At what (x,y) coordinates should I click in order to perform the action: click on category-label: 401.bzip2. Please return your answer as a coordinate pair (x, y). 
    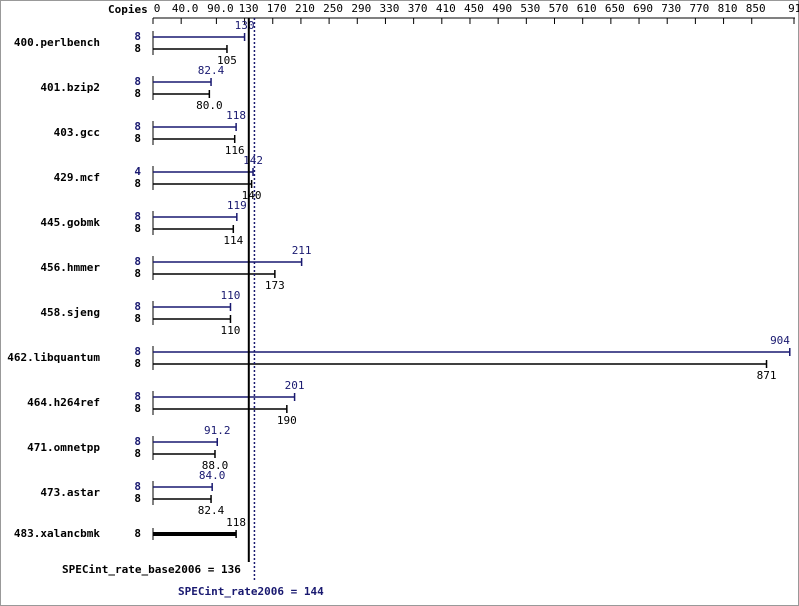
    Looking at the image, I should click on (70, 87).